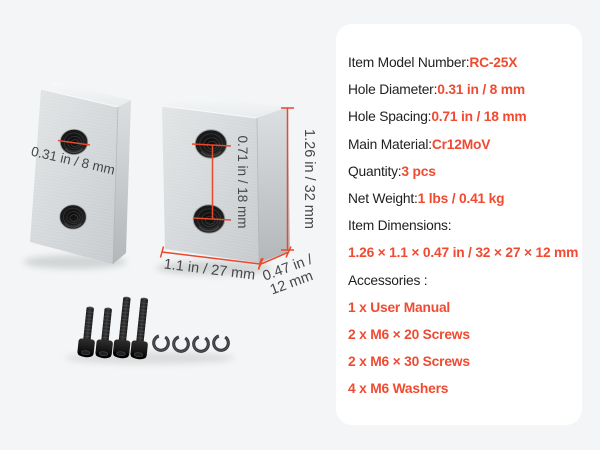 The height and width of the screenshot is (450, 600). Describe the element at coordinates (375, 171) in the screenshot. I see `spec-label: Quantity:` at that location.